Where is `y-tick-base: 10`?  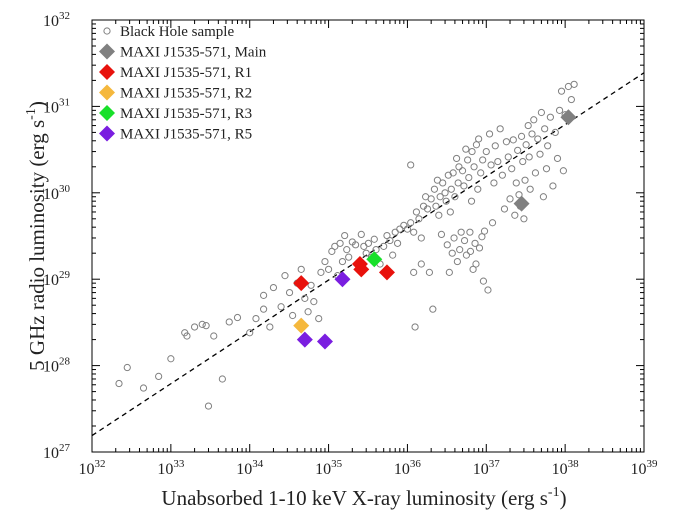 y-tick-base: 10 is located at coordinates (51, 194).